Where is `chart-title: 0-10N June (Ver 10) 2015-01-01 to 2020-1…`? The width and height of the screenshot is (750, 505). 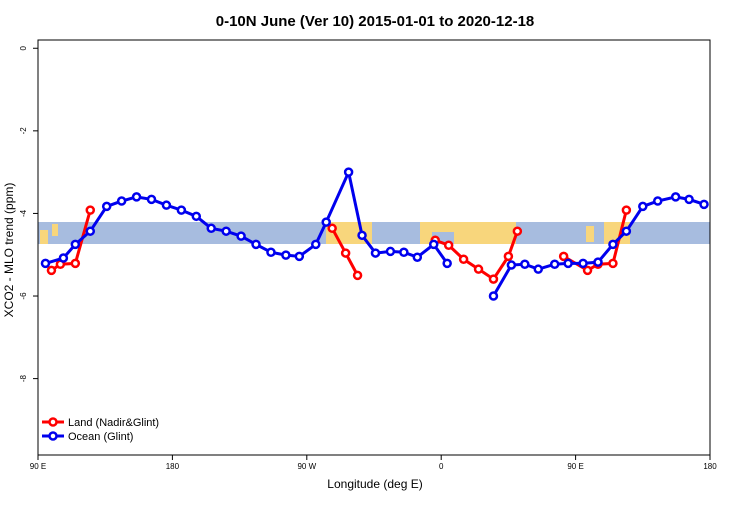
chart-title: 0-10N June (Ver 10) 2015-01-01 to 2020-1… is located at coordinates (375, 21).